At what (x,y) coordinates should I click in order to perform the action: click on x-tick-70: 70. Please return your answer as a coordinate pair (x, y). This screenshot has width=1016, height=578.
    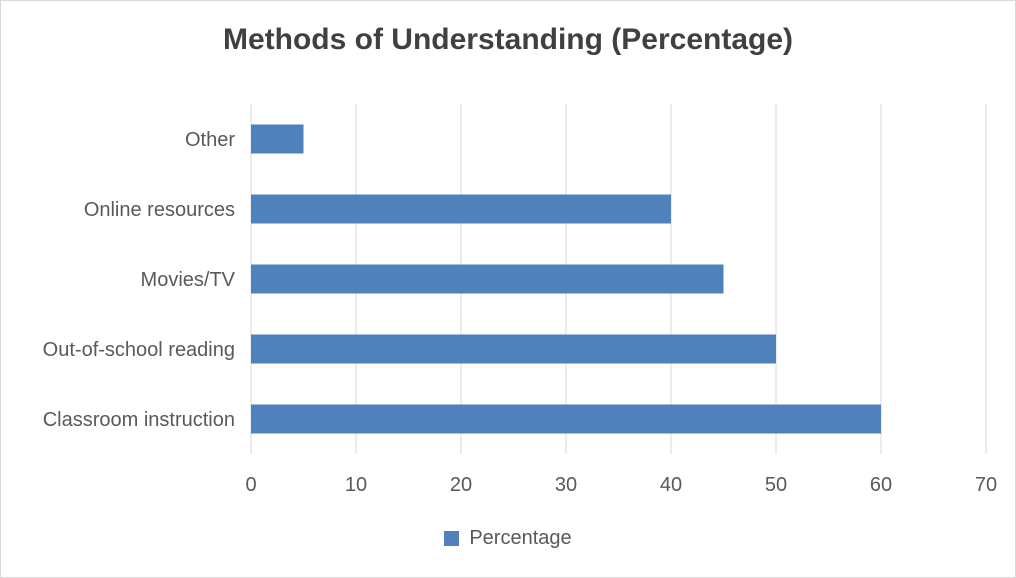
    Looking at the image, I should click on (986, 485).